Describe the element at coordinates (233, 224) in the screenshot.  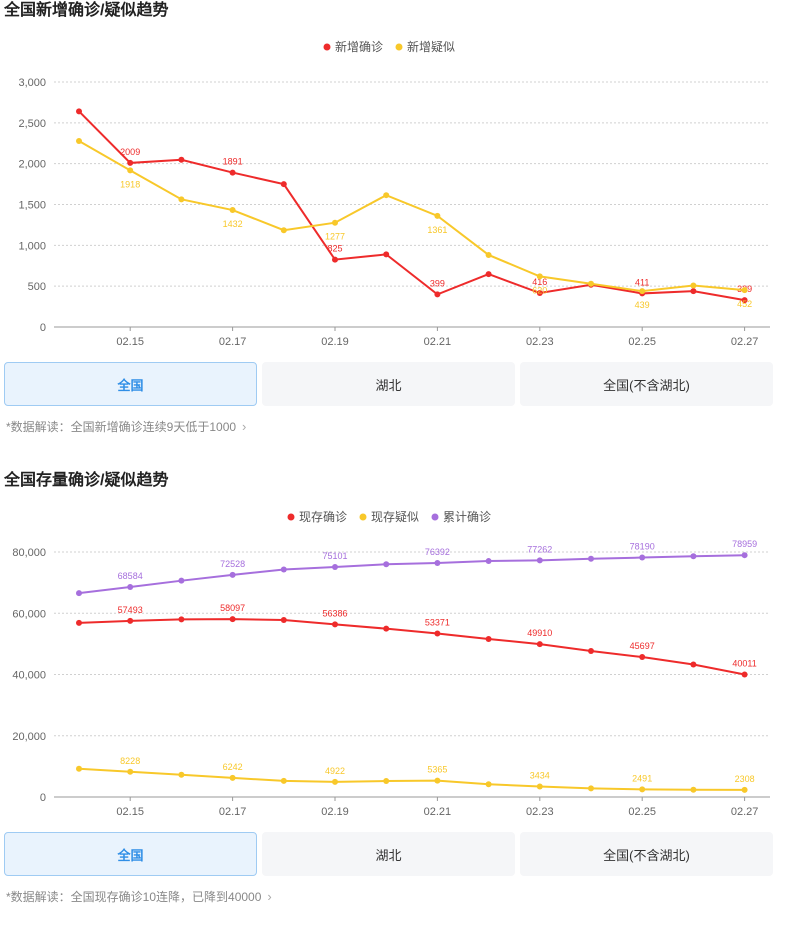
I see `data-label: 1432` at that location.